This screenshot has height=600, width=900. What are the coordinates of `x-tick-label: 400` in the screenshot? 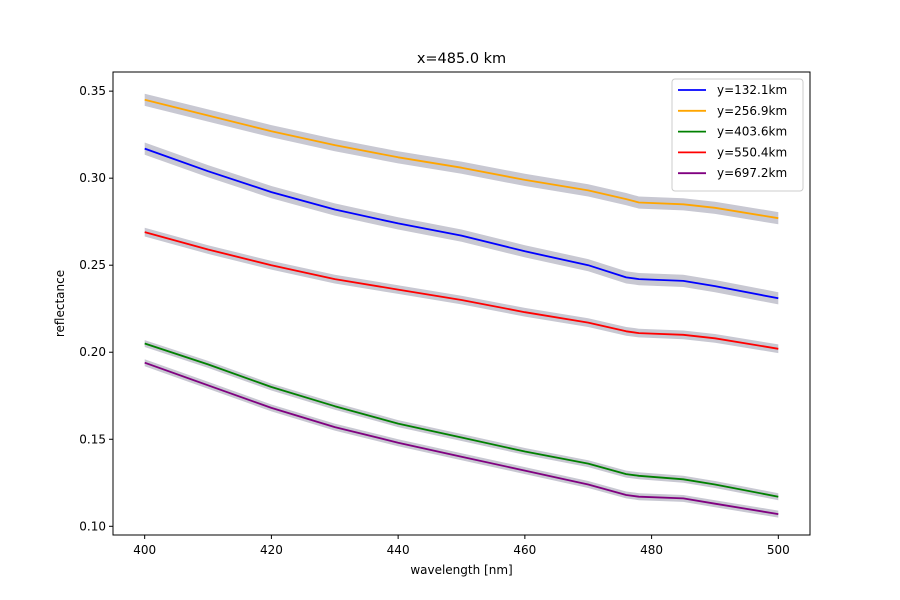 It's located at (144, 550).